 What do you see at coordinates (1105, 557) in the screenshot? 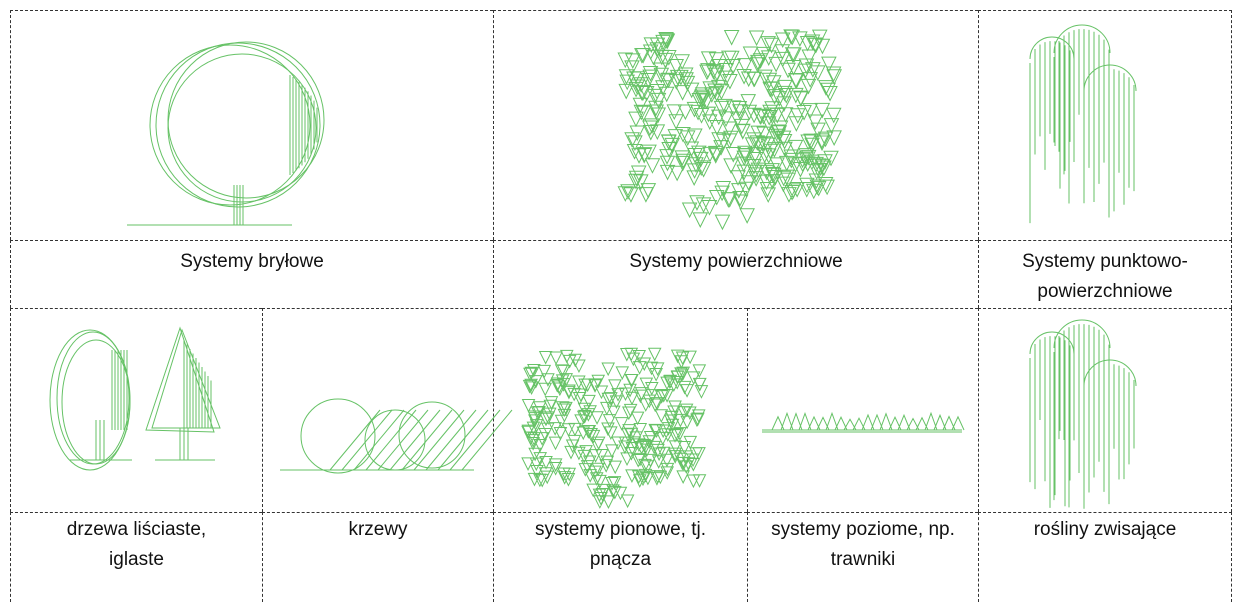
I see `label: rośliny zwisające` at bounding box center [1105, 557].